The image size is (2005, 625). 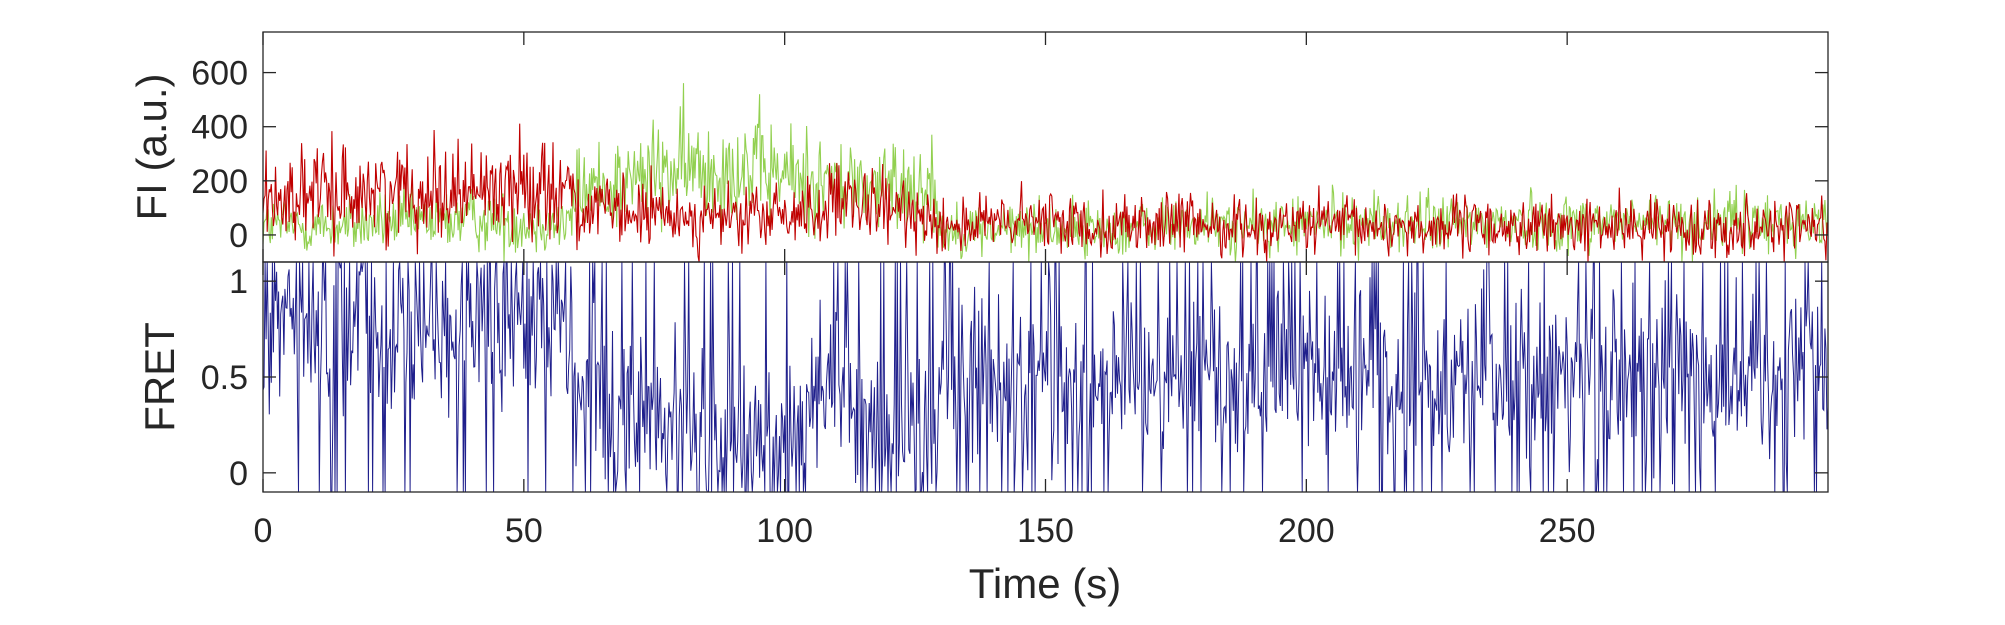 What do you see at coordinates (151, 146) in the screenshot?
I see `fluorescence-y-axis-label: FI (a.u.)` at bounding box center [151, 146].